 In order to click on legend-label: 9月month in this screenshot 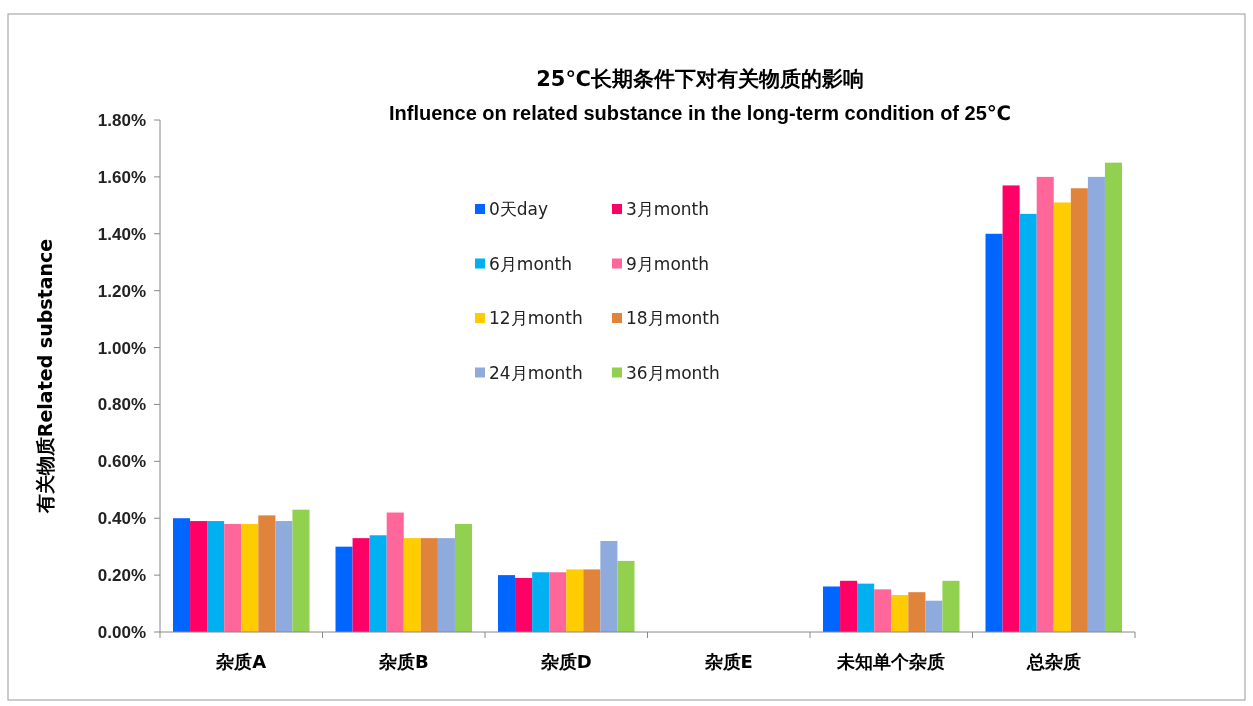, I will do `click(667, 263)`.